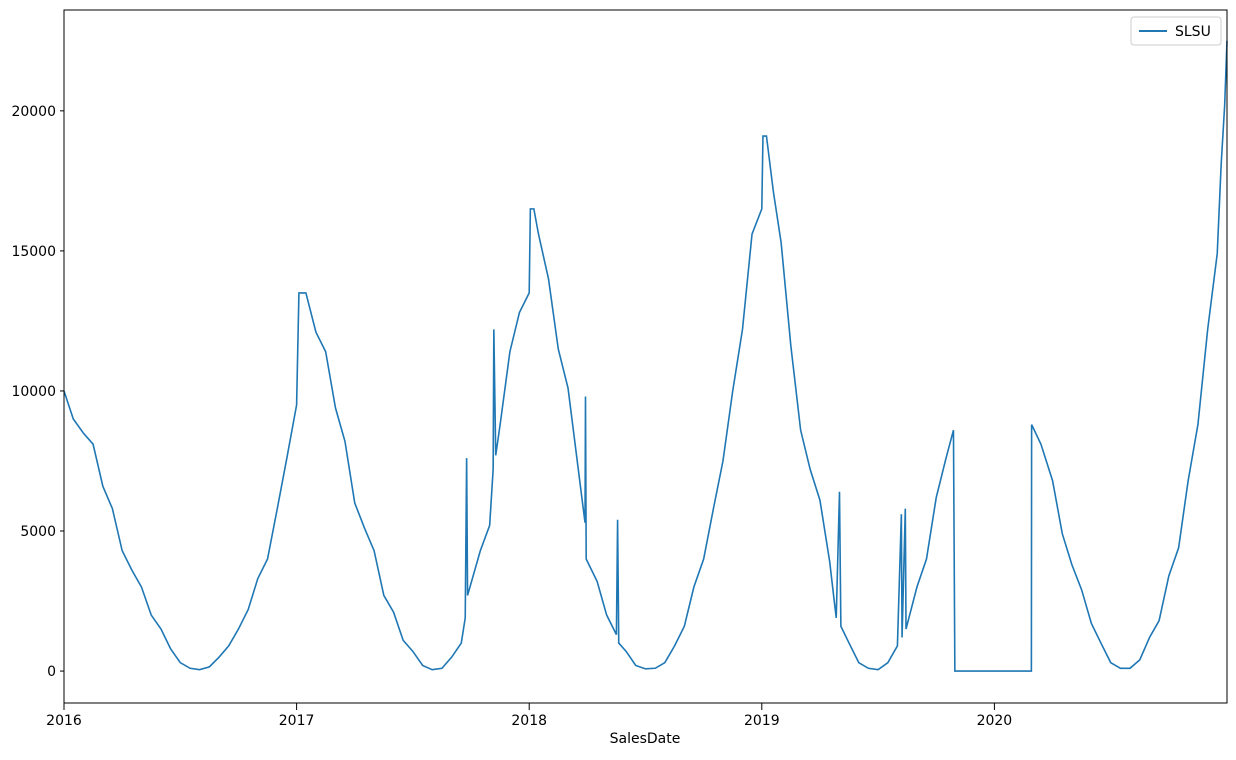 This screenshot has width=1236, height=760. What do you see at coordinates (33, 252) in the screenshot?
I see `y-tick-label: 15000` at bounding box center [33, 252].